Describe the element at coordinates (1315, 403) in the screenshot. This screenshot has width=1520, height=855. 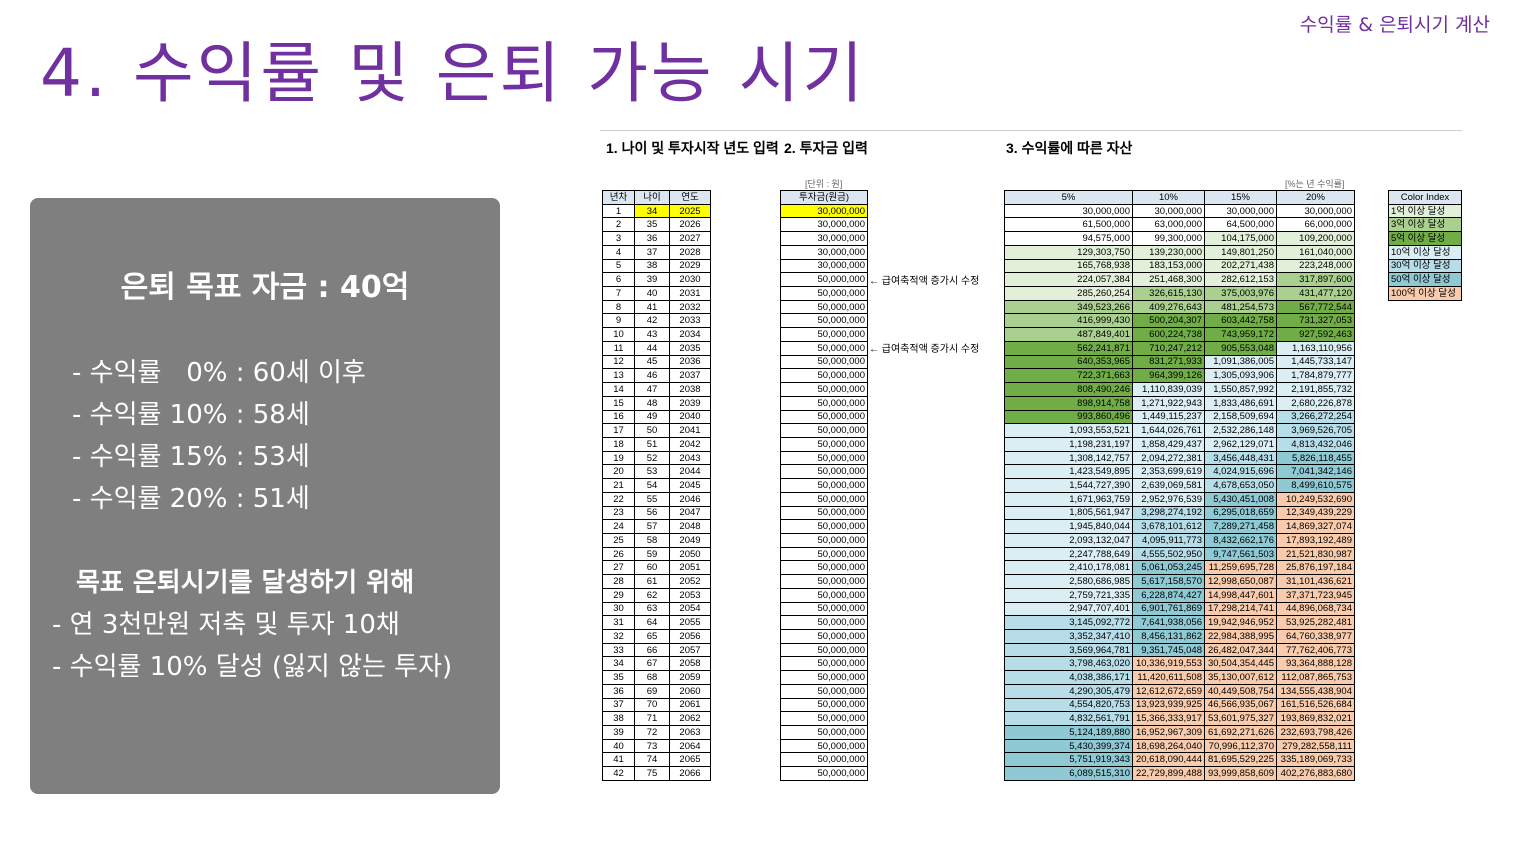
I see `table-cell: 2,680,226,878` at that location.